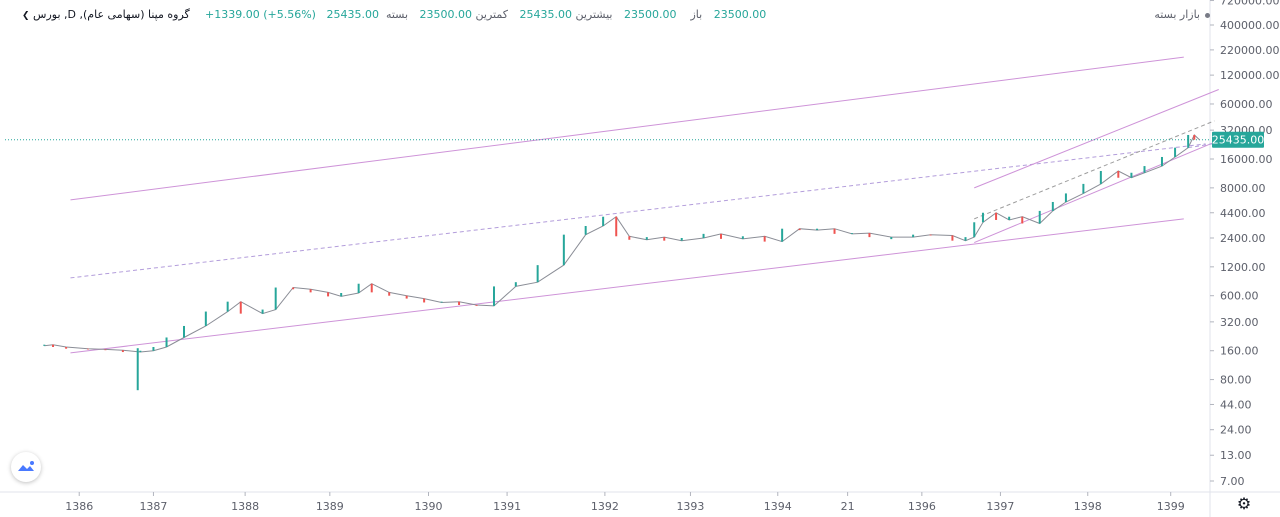  What do you see at coordinates (352, 14) in the screenshot?
I see `close-value: 25435.00` at bounding box center [352, 14].